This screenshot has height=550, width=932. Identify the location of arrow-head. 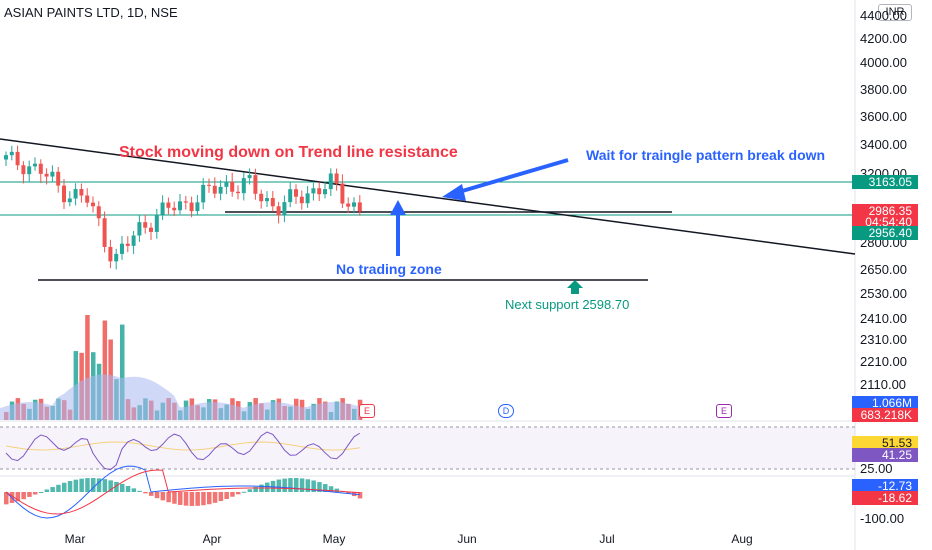
(398, 207).